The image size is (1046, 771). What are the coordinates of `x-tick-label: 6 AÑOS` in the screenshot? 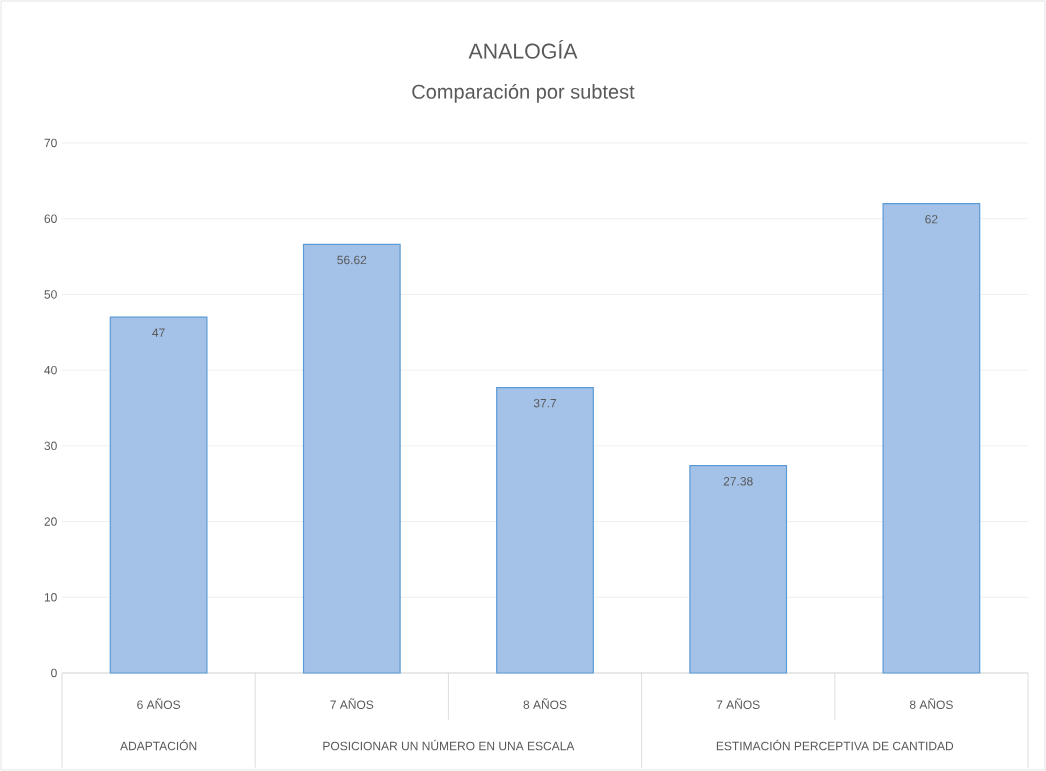 It's located at (159, 703).